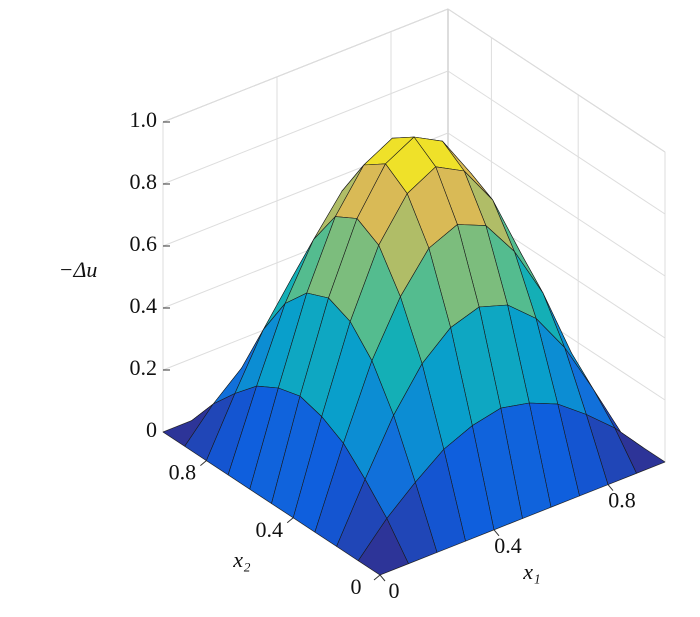  What do you see at coordinates (531, 571) in the screenshot?
I see `x-axis-label: x₁` at bounding box center [531, 571].